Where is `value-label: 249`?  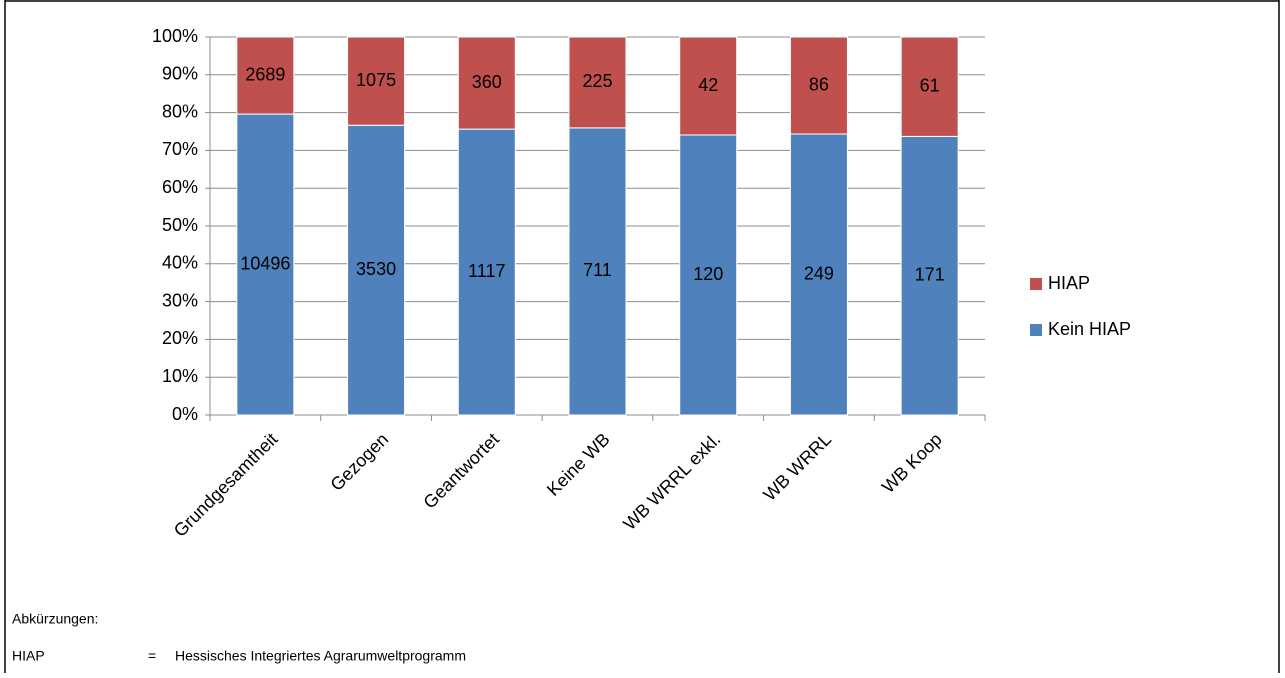 value-label: 249 is located at coordinates (819, 273).